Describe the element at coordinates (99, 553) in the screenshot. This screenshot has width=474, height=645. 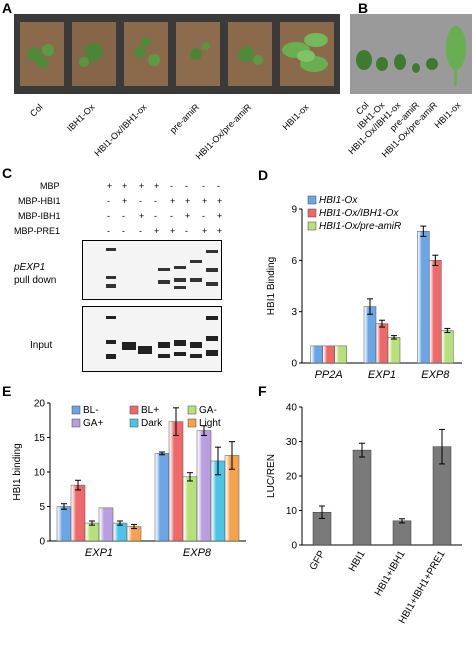
I see `x-tick-label: EXP1` at that location.